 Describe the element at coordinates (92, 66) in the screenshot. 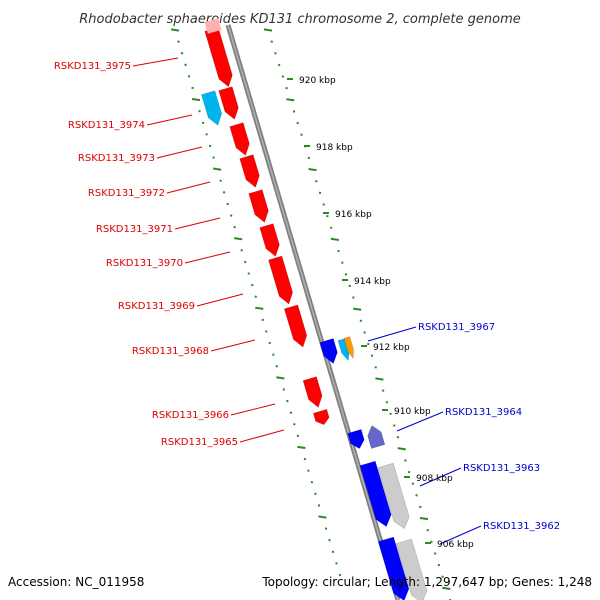

I see `forward-gene-label: RSKD131_3975` at that location.